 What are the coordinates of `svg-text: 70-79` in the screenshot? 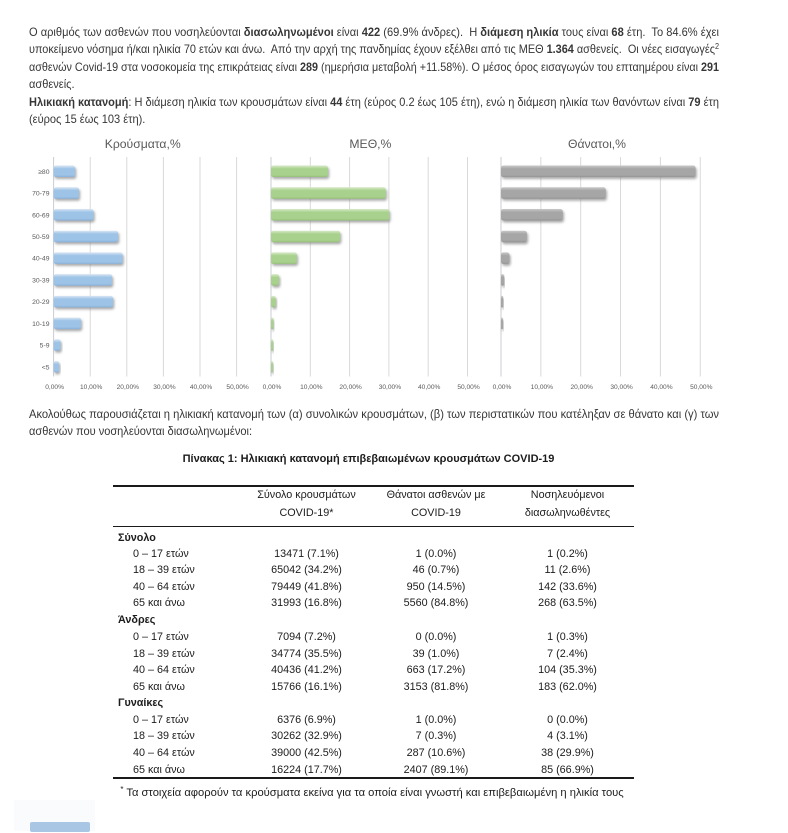 It's located at (41, 194).